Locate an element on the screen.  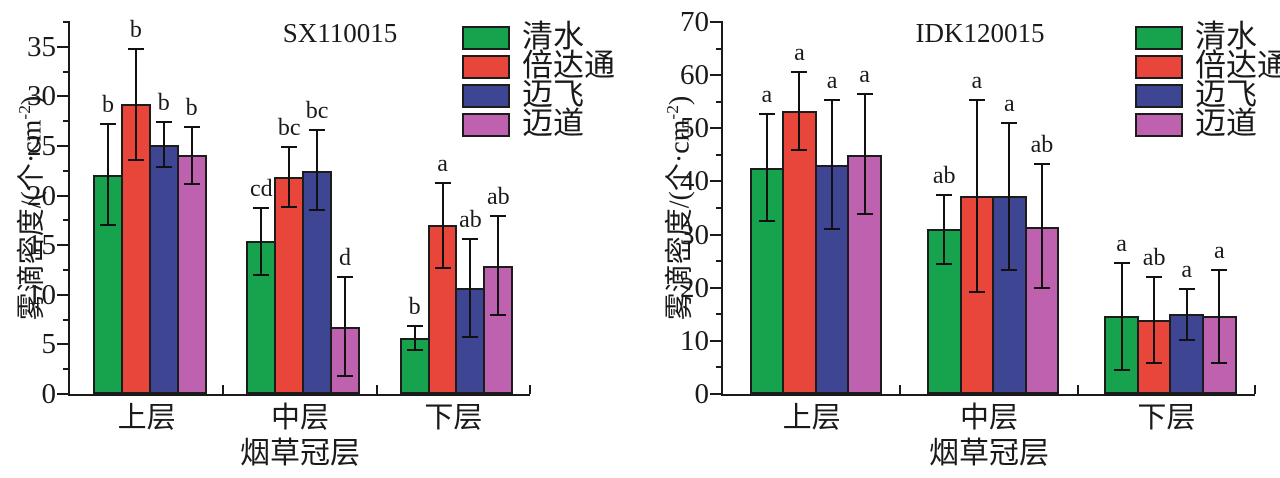
legend-label-迈飞: 迈飞 is located at coordinates (553, 94).